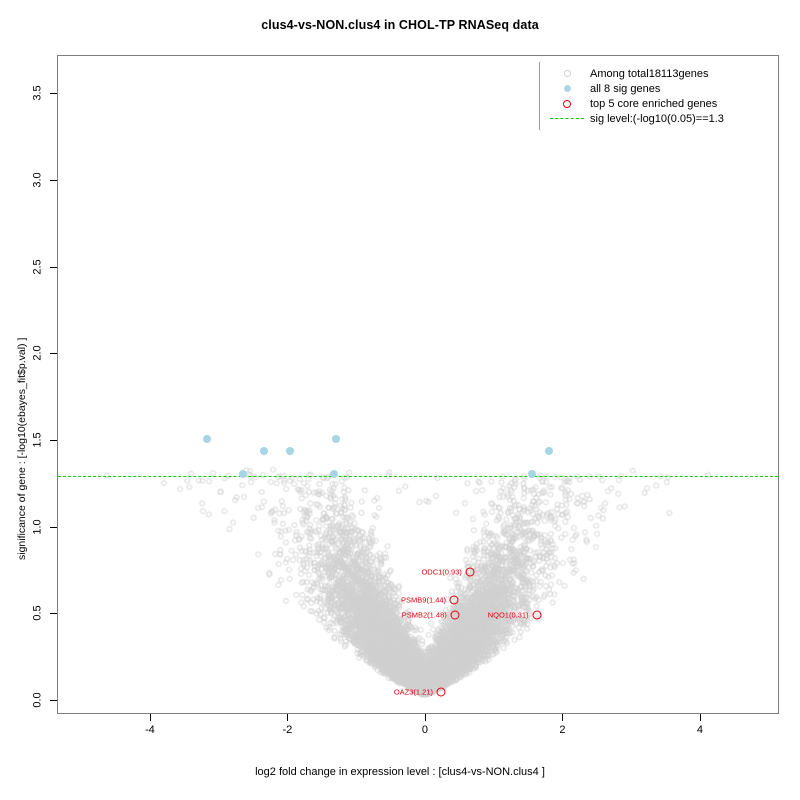 This screenshot has height=800, width=800. What do you see at coordinates (37, 613) in the screenshot?
I see `y-tick-label: 0.5` at bounding box center [37, 613].